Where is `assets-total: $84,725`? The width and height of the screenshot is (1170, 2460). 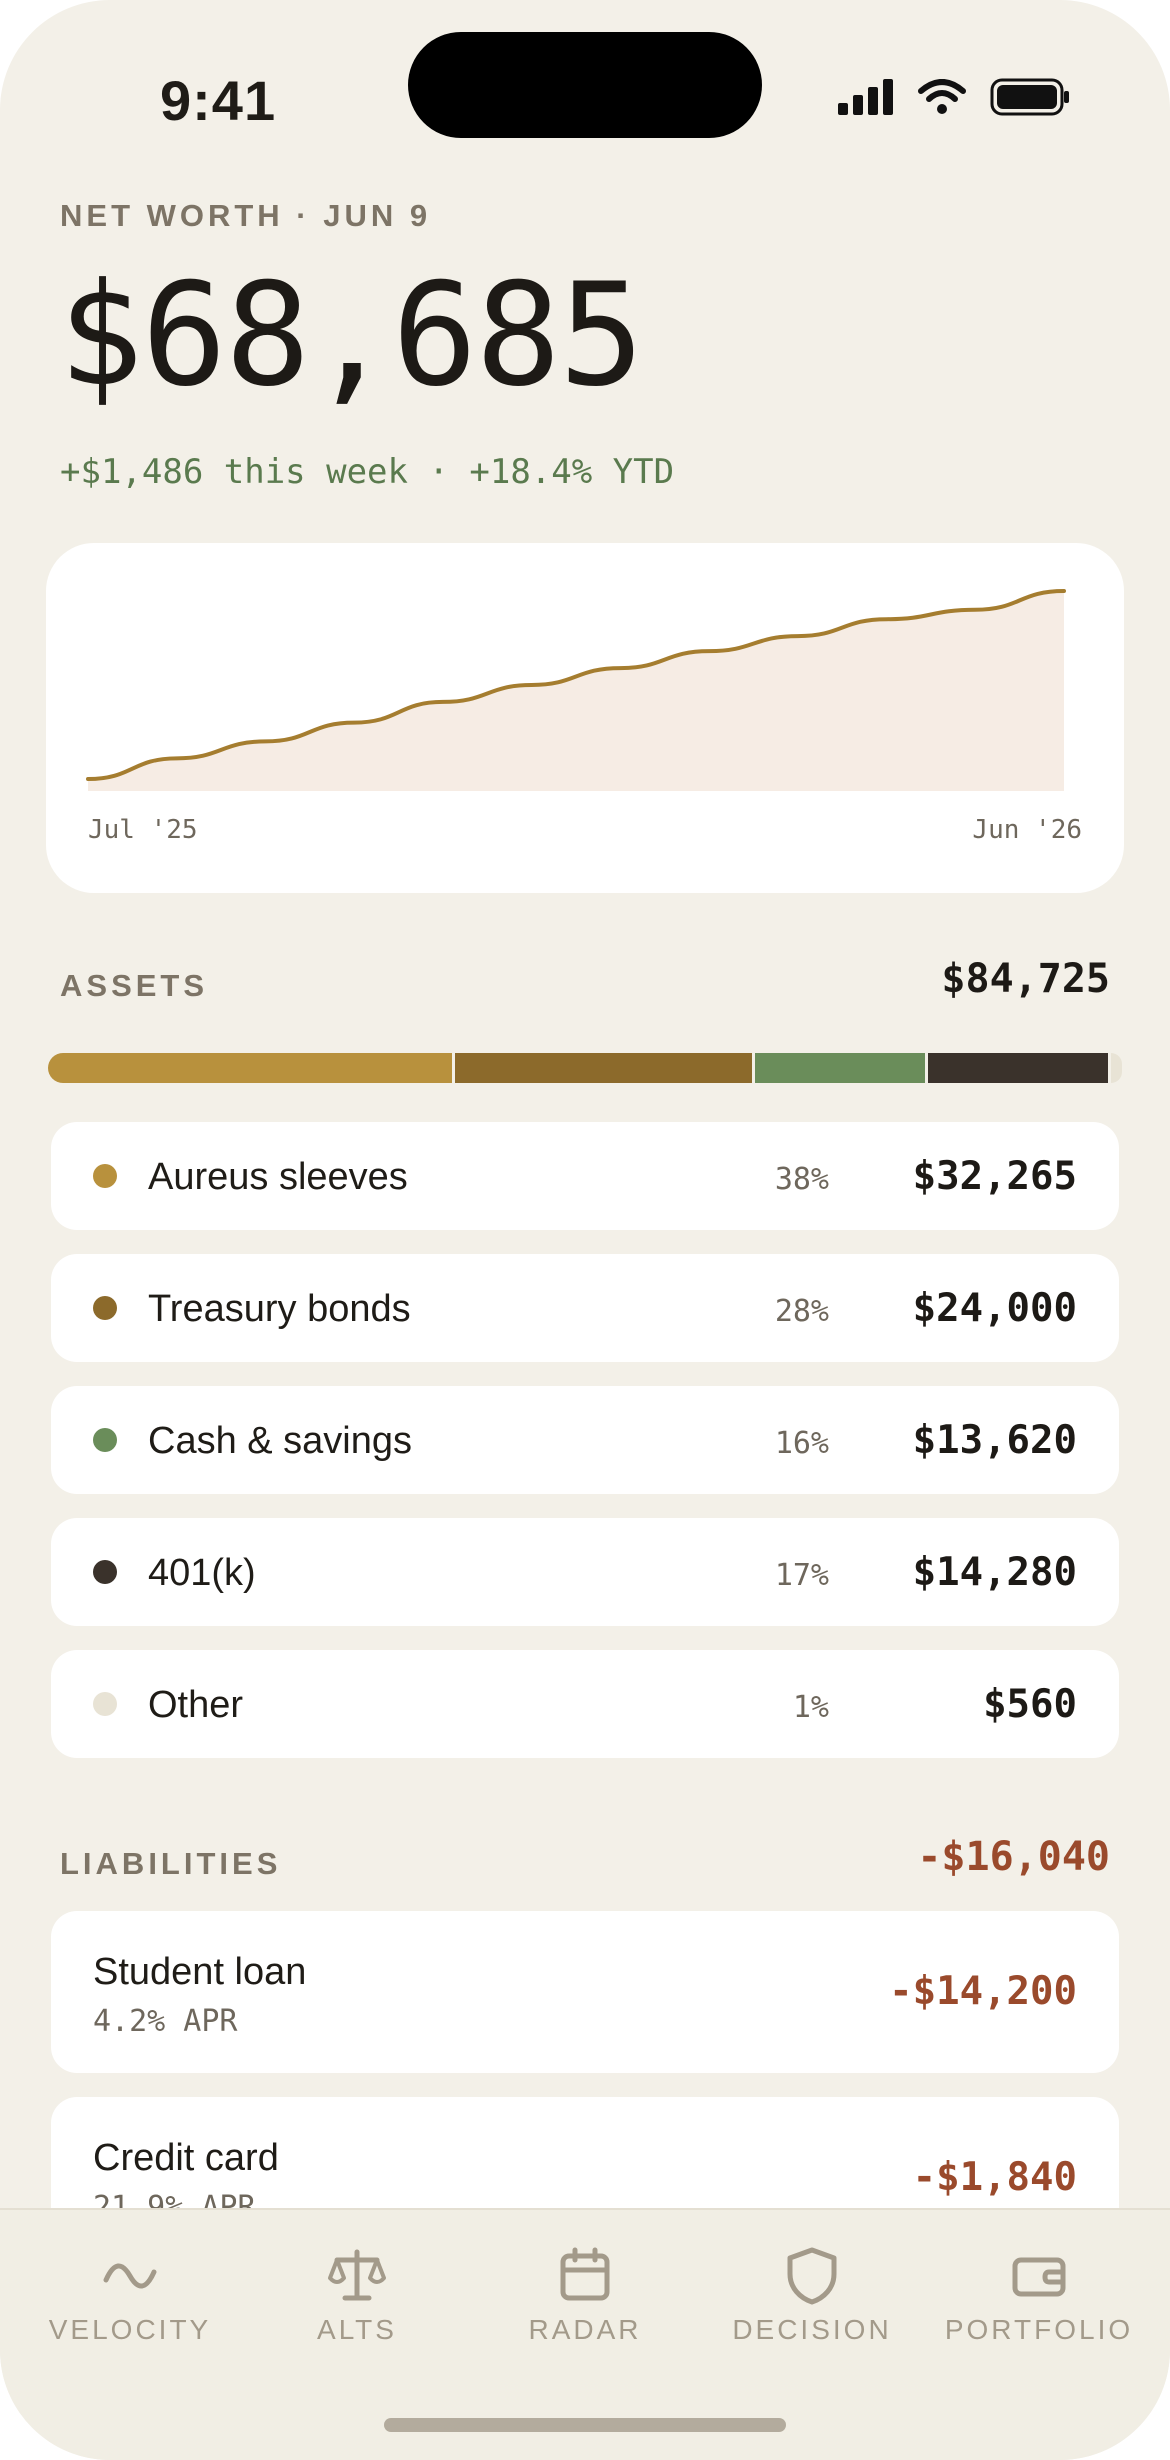
assets-total: $84,725 is located at coordinates (1025, 979).